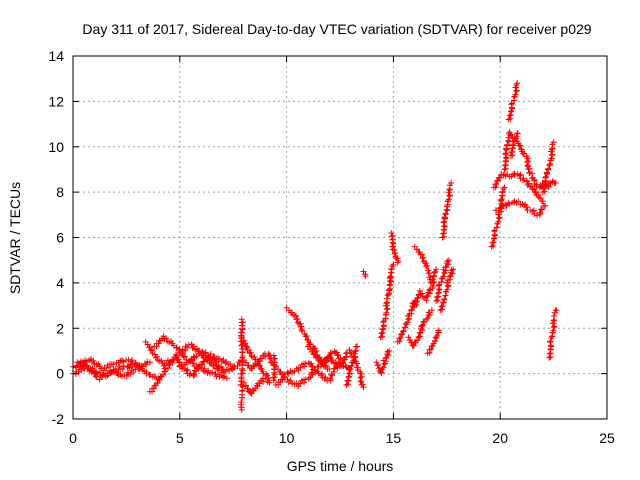 Image resolution: width=640 pixels, height=480 pixels. Describe the element at coordinates (60, 238) in the screenshot. I see `y-tick-label: 6` at that location.